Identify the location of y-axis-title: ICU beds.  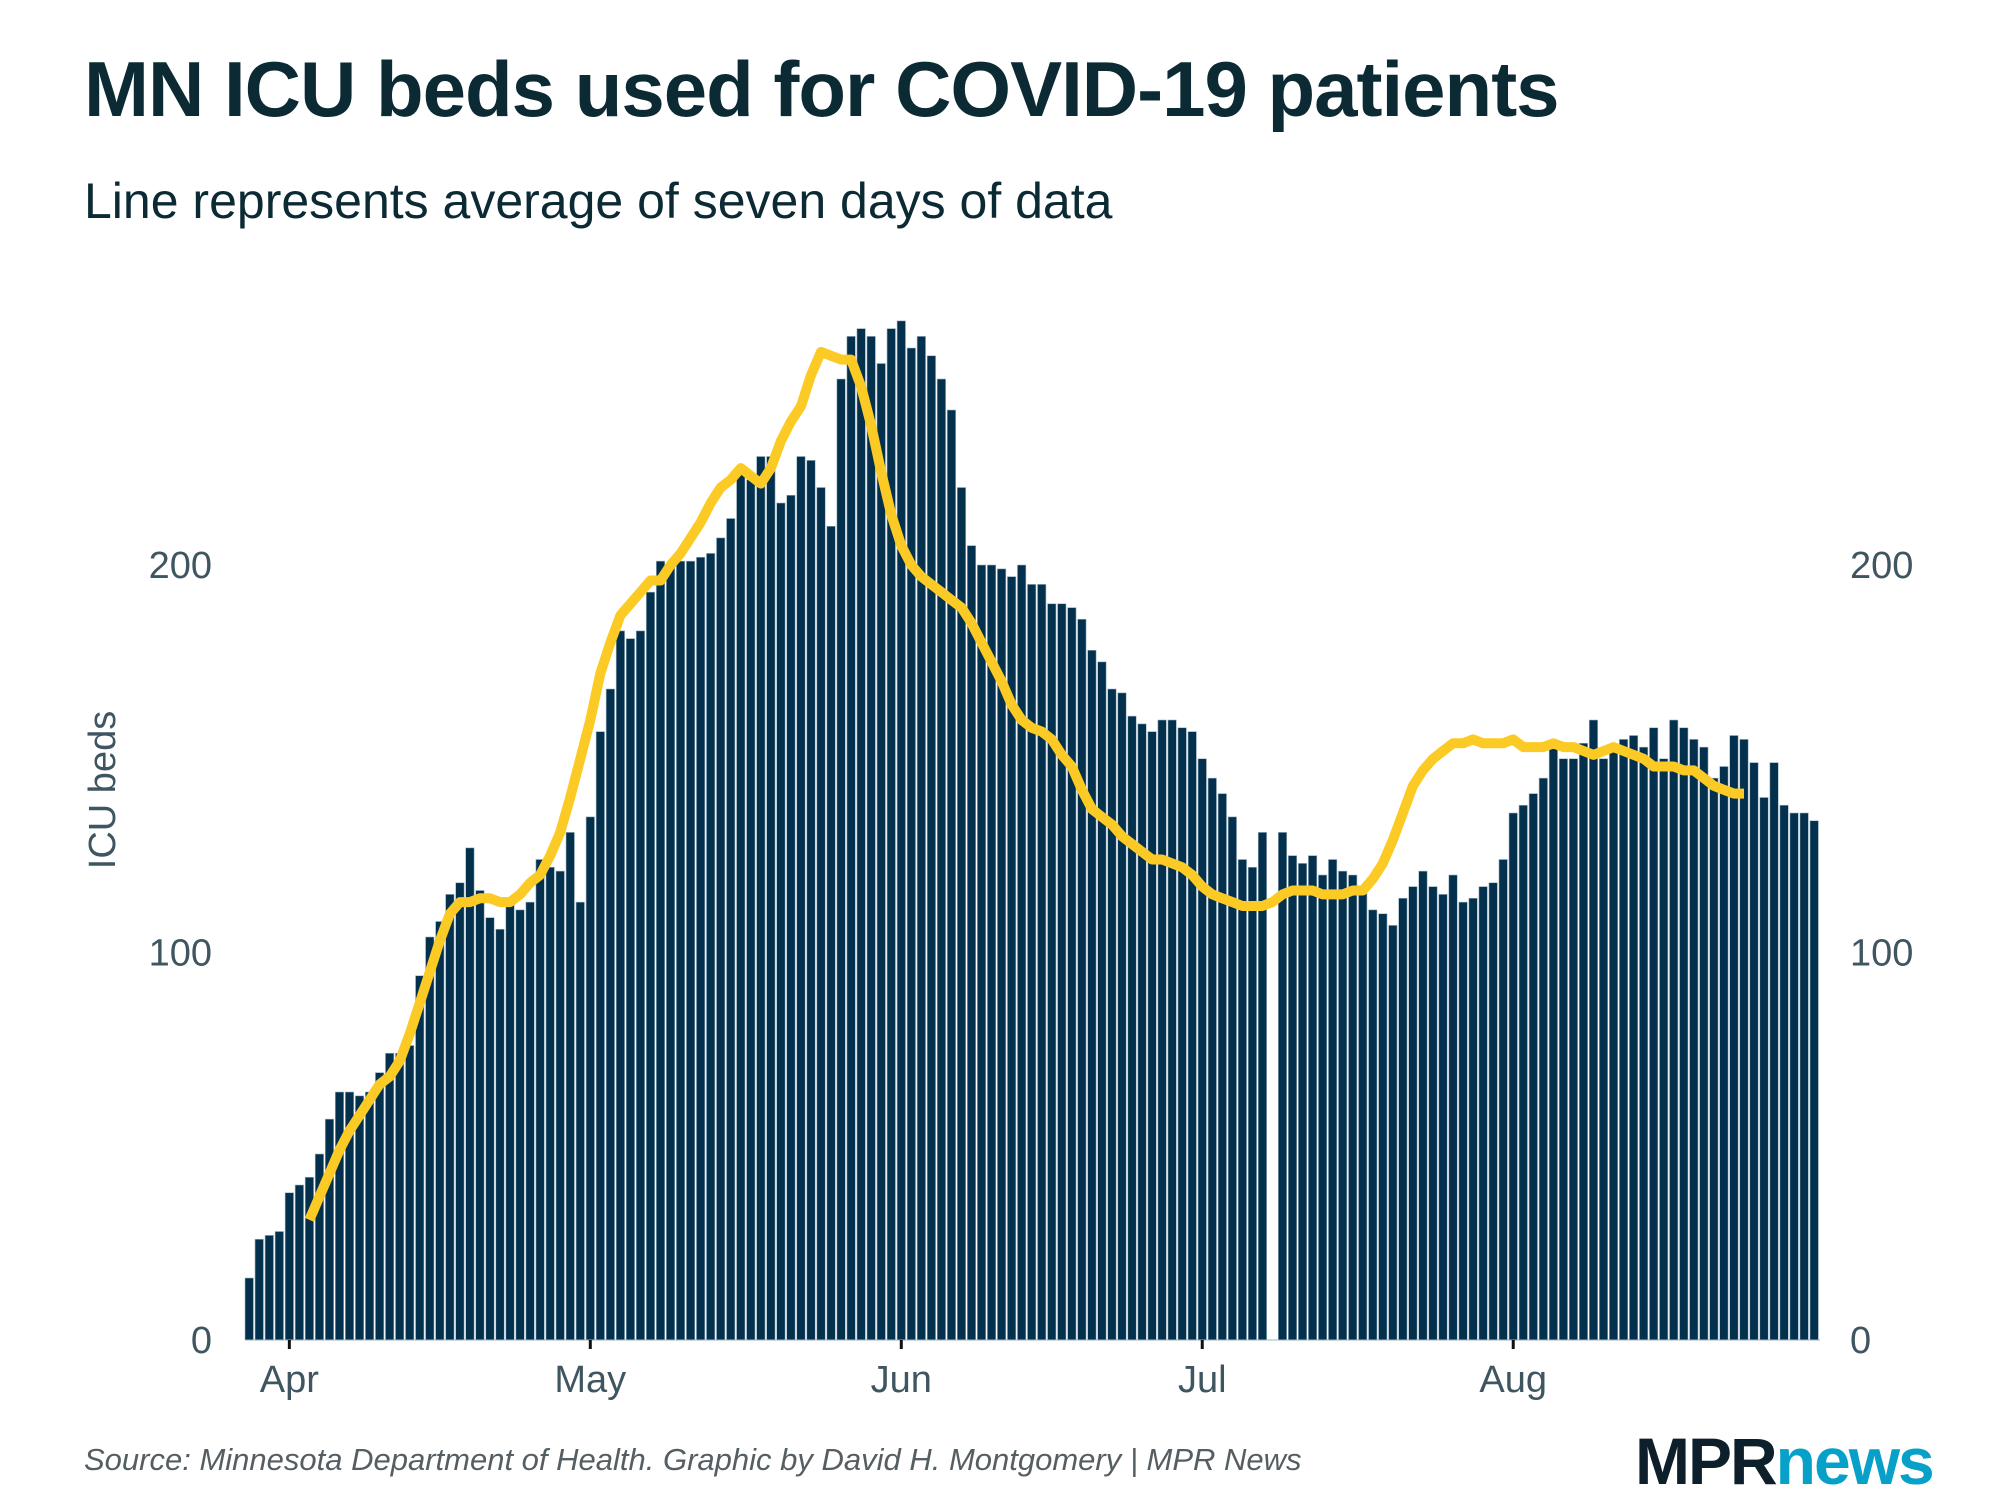
(103, 790).